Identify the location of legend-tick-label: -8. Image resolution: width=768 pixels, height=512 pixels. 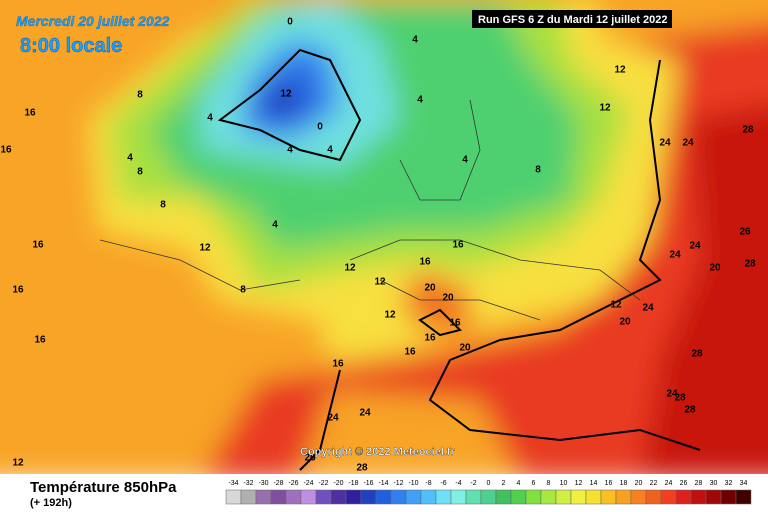
(428, 483).